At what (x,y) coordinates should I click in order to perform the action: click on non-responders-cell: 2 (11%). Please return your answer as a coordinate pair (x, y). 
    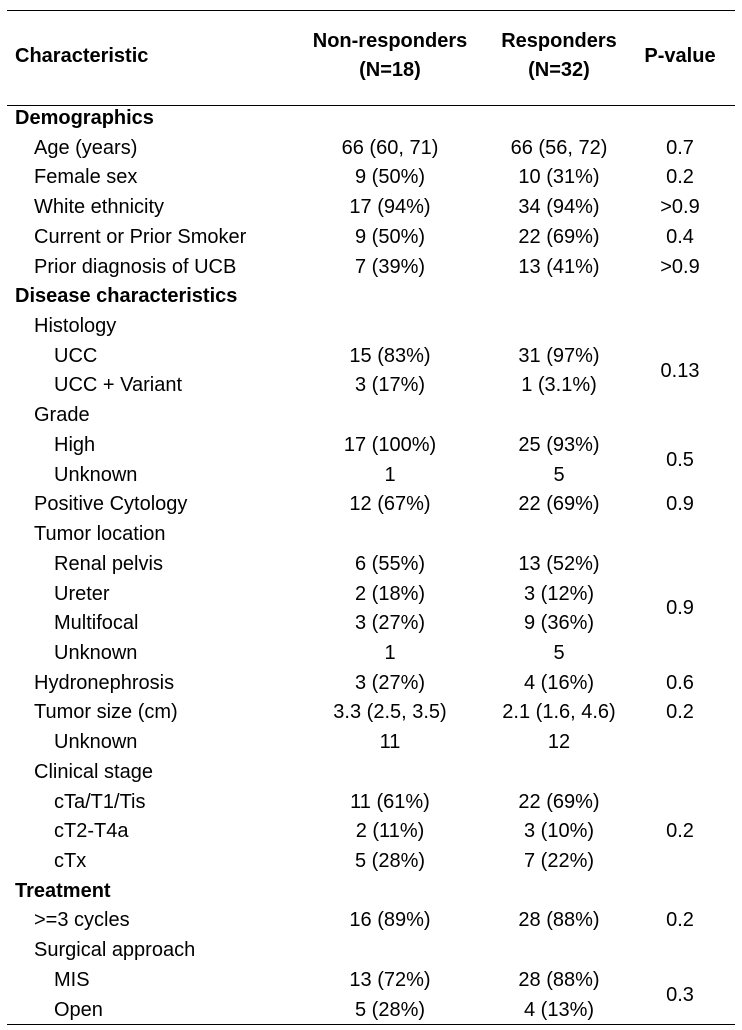
    Looking at the image, I should click on (390, 831).